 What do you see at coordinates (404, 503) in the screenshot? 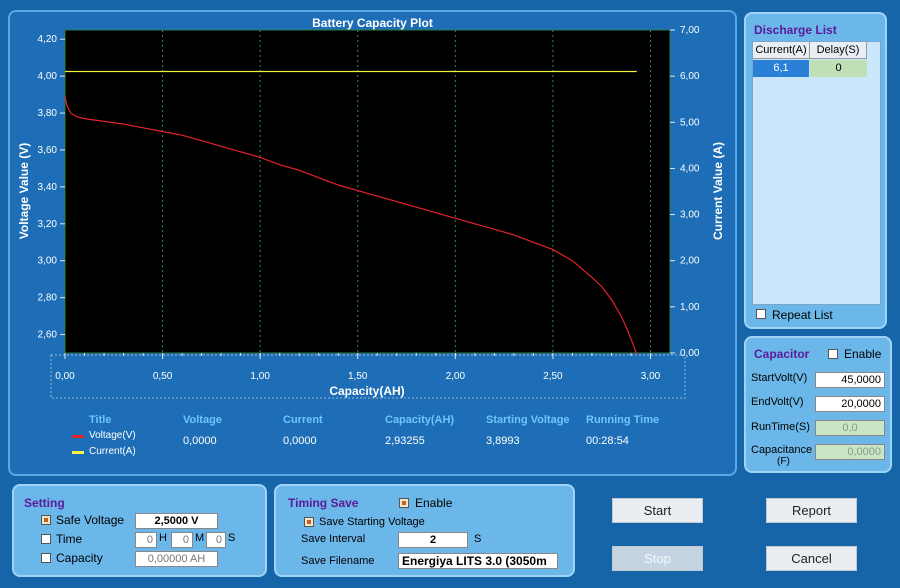
I see `timing-save-enable-checkbox` at bounding box center [404, 503].